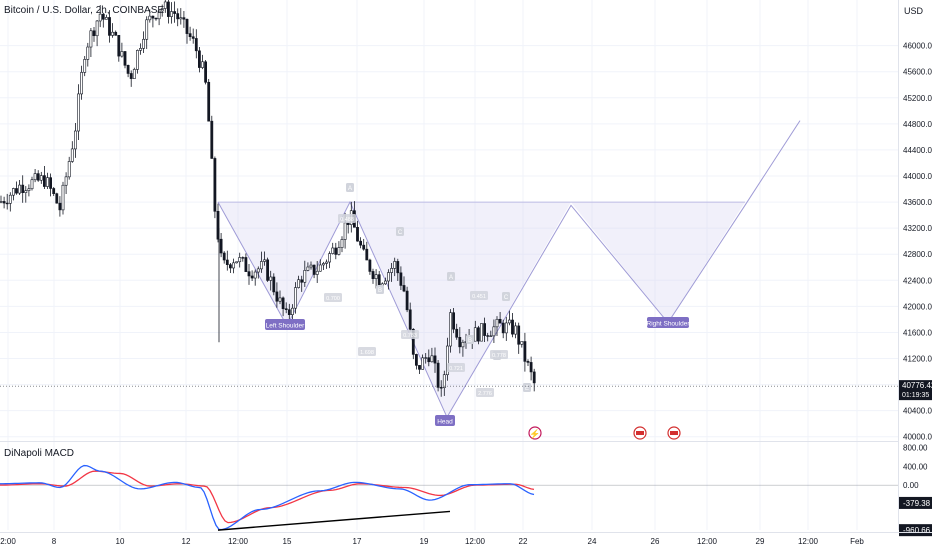  I want to click on signal-line, so click(267, 497).